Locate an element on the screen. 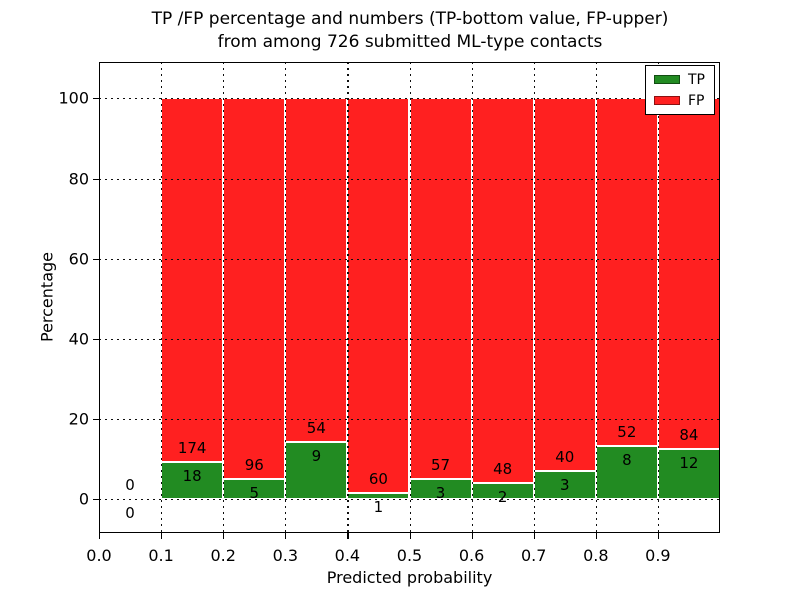  bar-segment-tp is located at coordinates (626, 472).